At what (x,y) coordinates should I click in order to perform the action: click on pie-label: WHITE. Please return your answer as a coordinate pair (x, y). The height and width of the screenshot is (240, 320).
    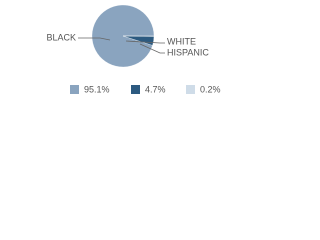
    Looking at the image, I should click on (181, 41).